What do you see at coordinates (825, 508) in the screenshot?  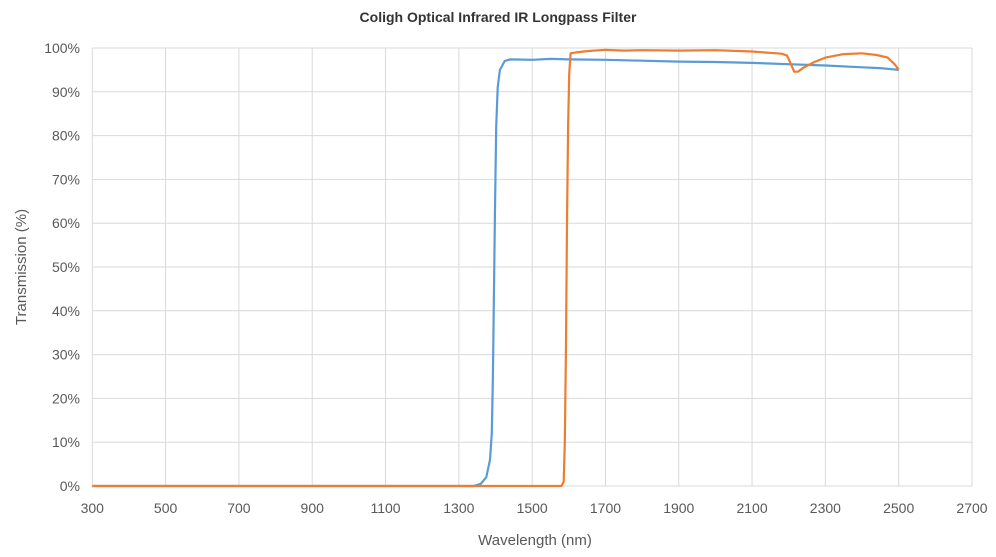 I see `x-tick-label: 2300` at bounding box center [825, 508].